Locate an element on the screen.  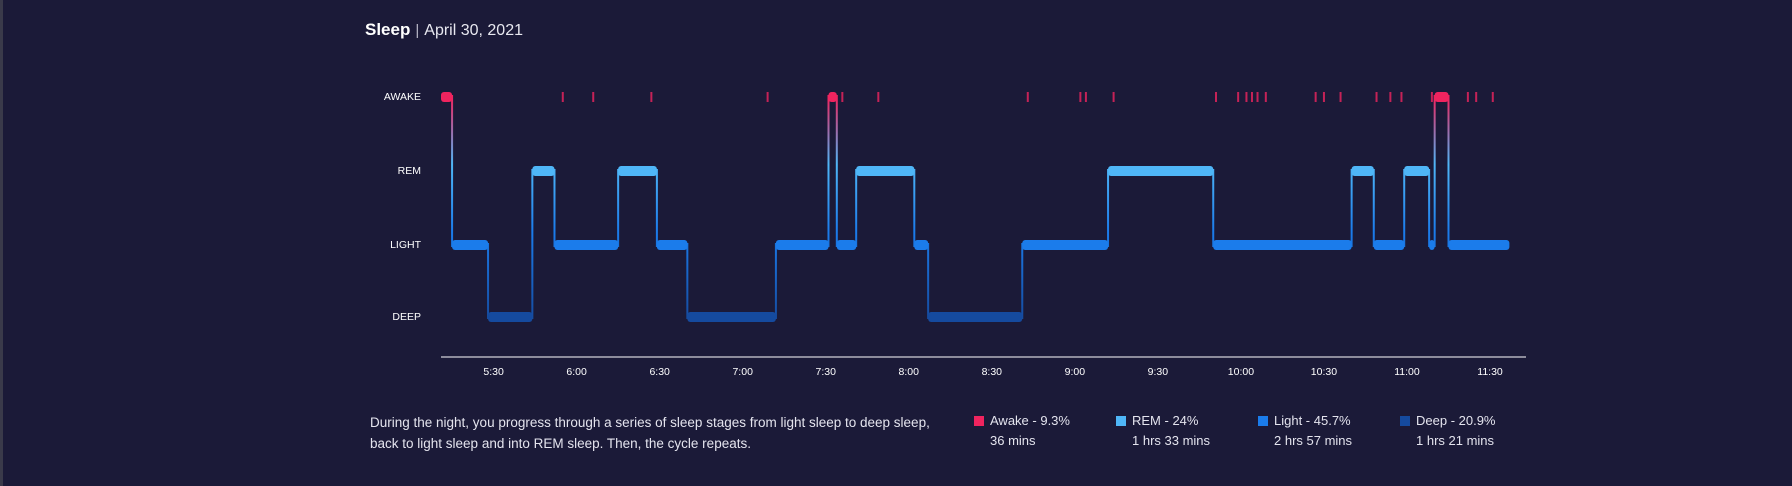
x-tick-label: 9:30 is located at coordinates (1158, 372).